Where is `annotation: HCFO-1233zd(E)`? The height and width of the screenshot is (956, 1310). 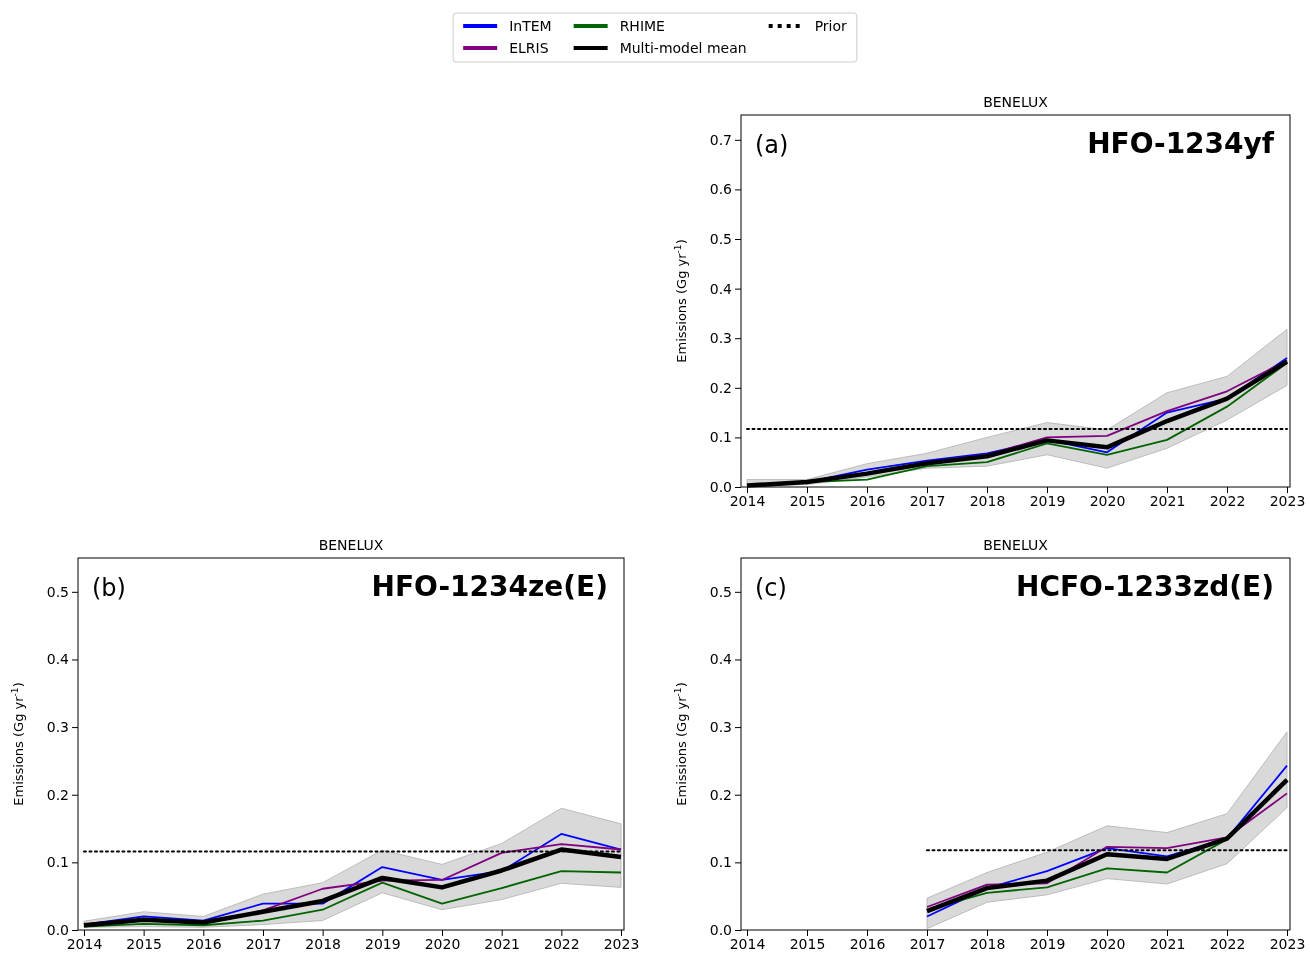
annotation: HCFO-1233zd(E) is located at coordinates (1144, 586).